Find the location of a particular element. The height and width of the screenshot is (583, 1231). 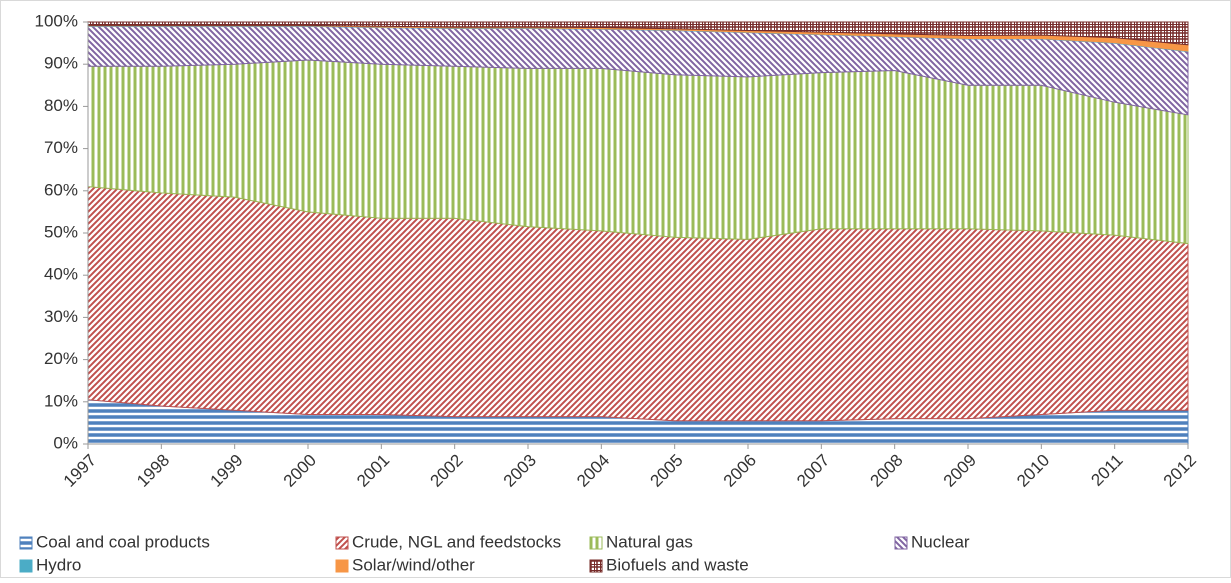

legend-label: Crude, NGL and feedstocks is located at coordinates (456, 541).